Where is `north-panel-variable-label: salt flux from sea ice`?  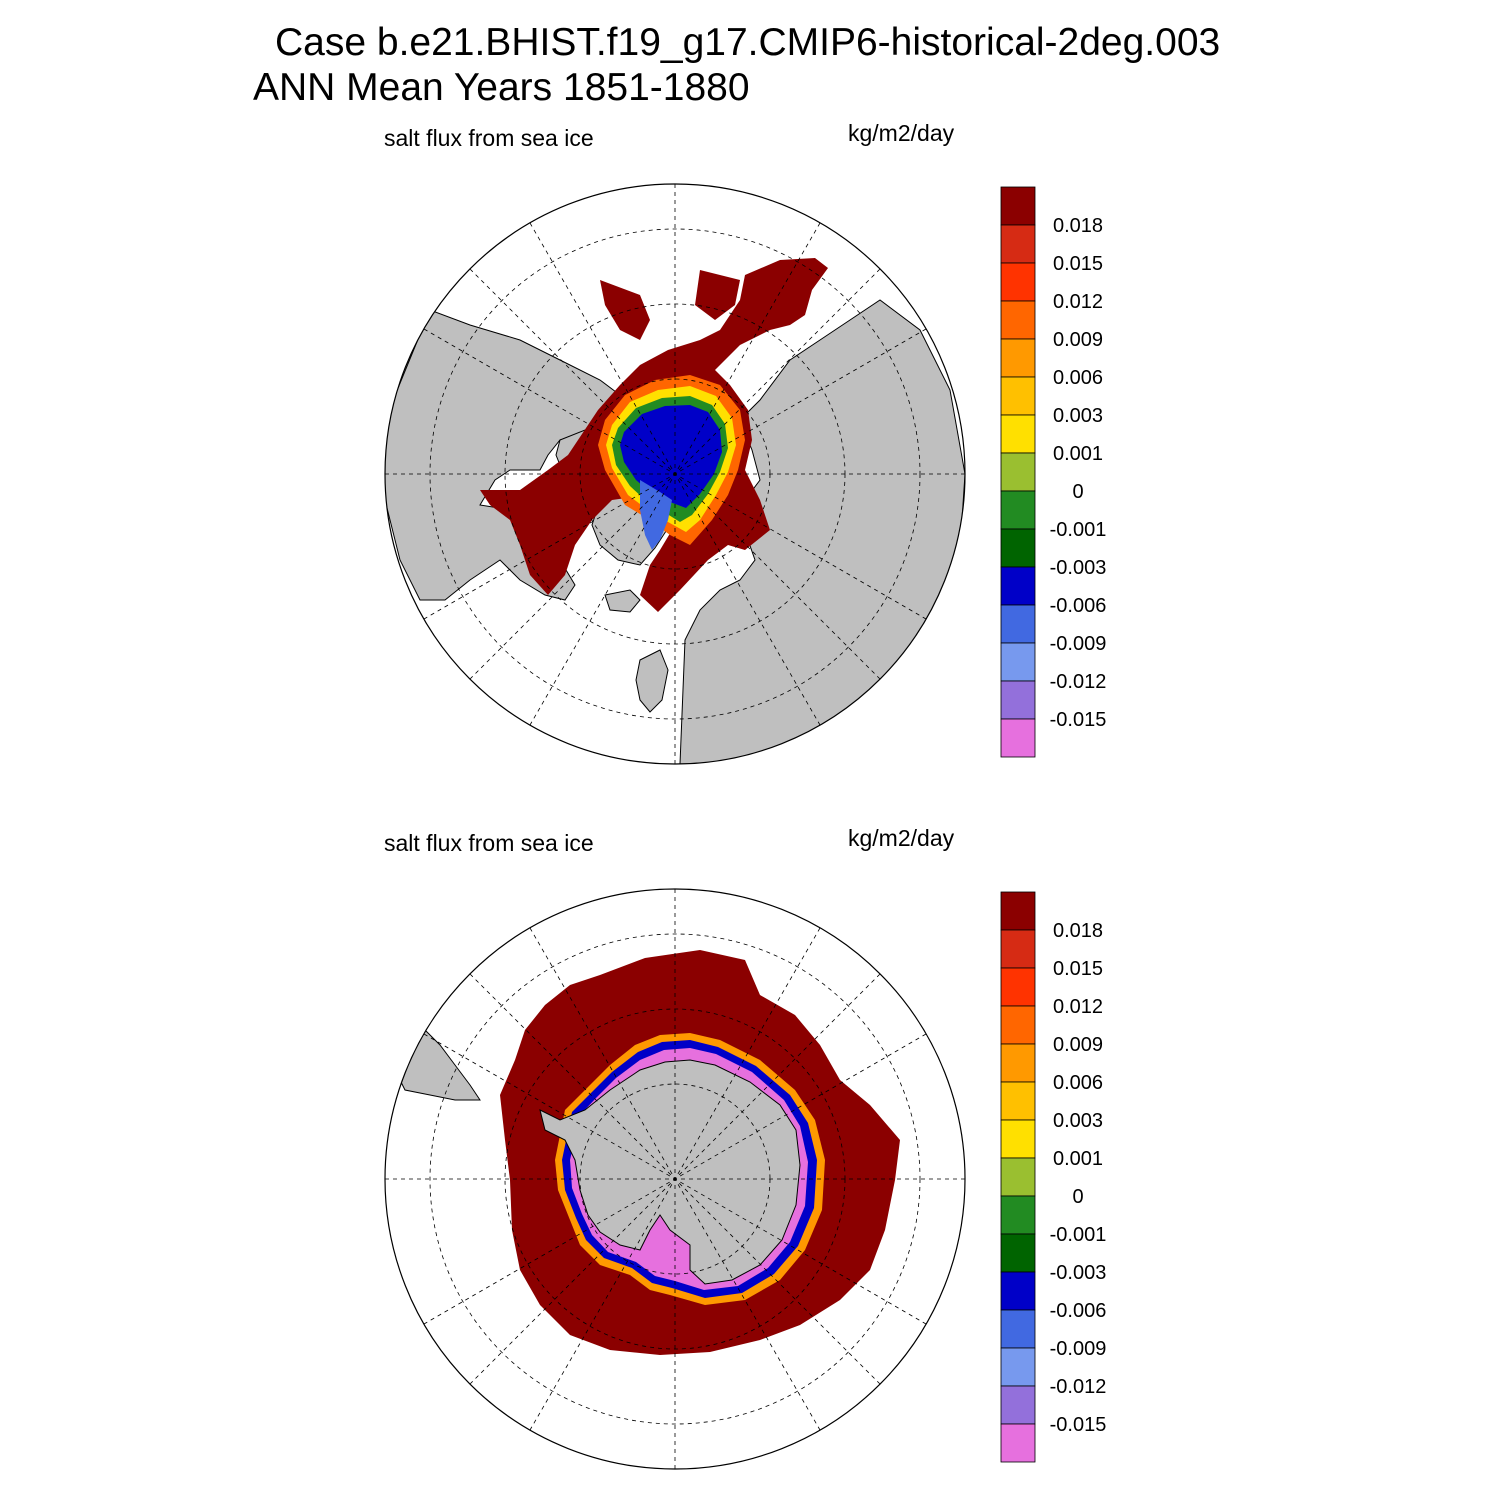 north-panel-variable-label: salt flux from sea ice is located at coordinates (489, 138).